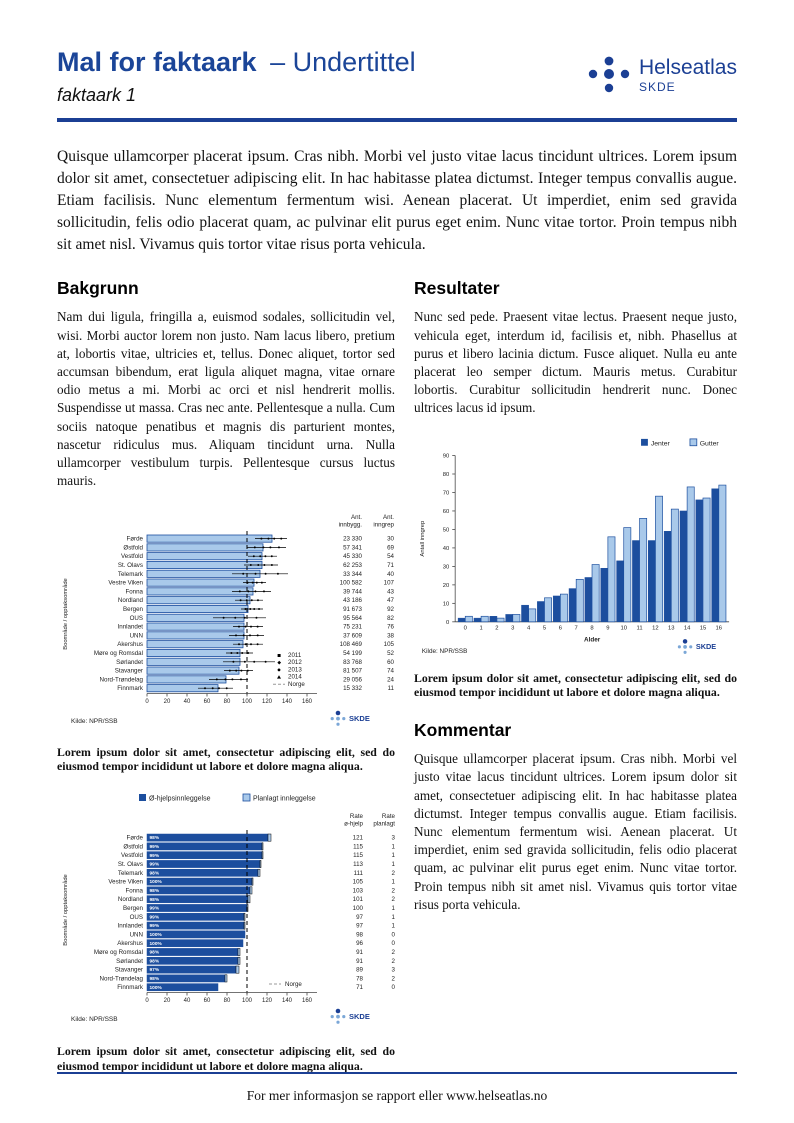 The image size is (794, 1123). What do you see at coordinates (167, 1001) in the screenshot?
I see `x-tick-label: 20` at bounding box center [167, 1001].